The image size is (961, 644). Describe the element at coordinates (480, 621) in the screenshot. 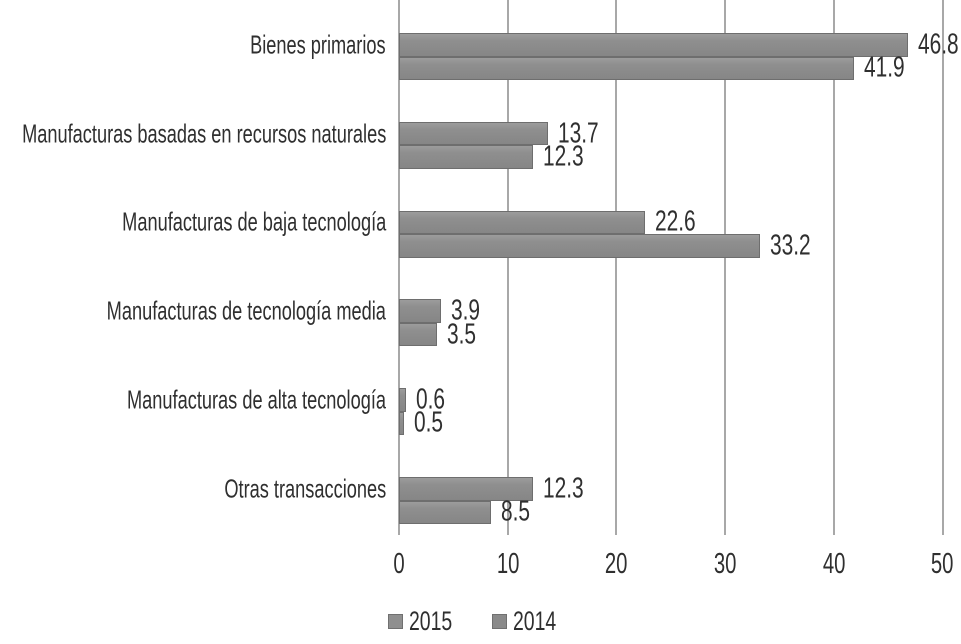

I see `legend: 2015 2014` at that location.